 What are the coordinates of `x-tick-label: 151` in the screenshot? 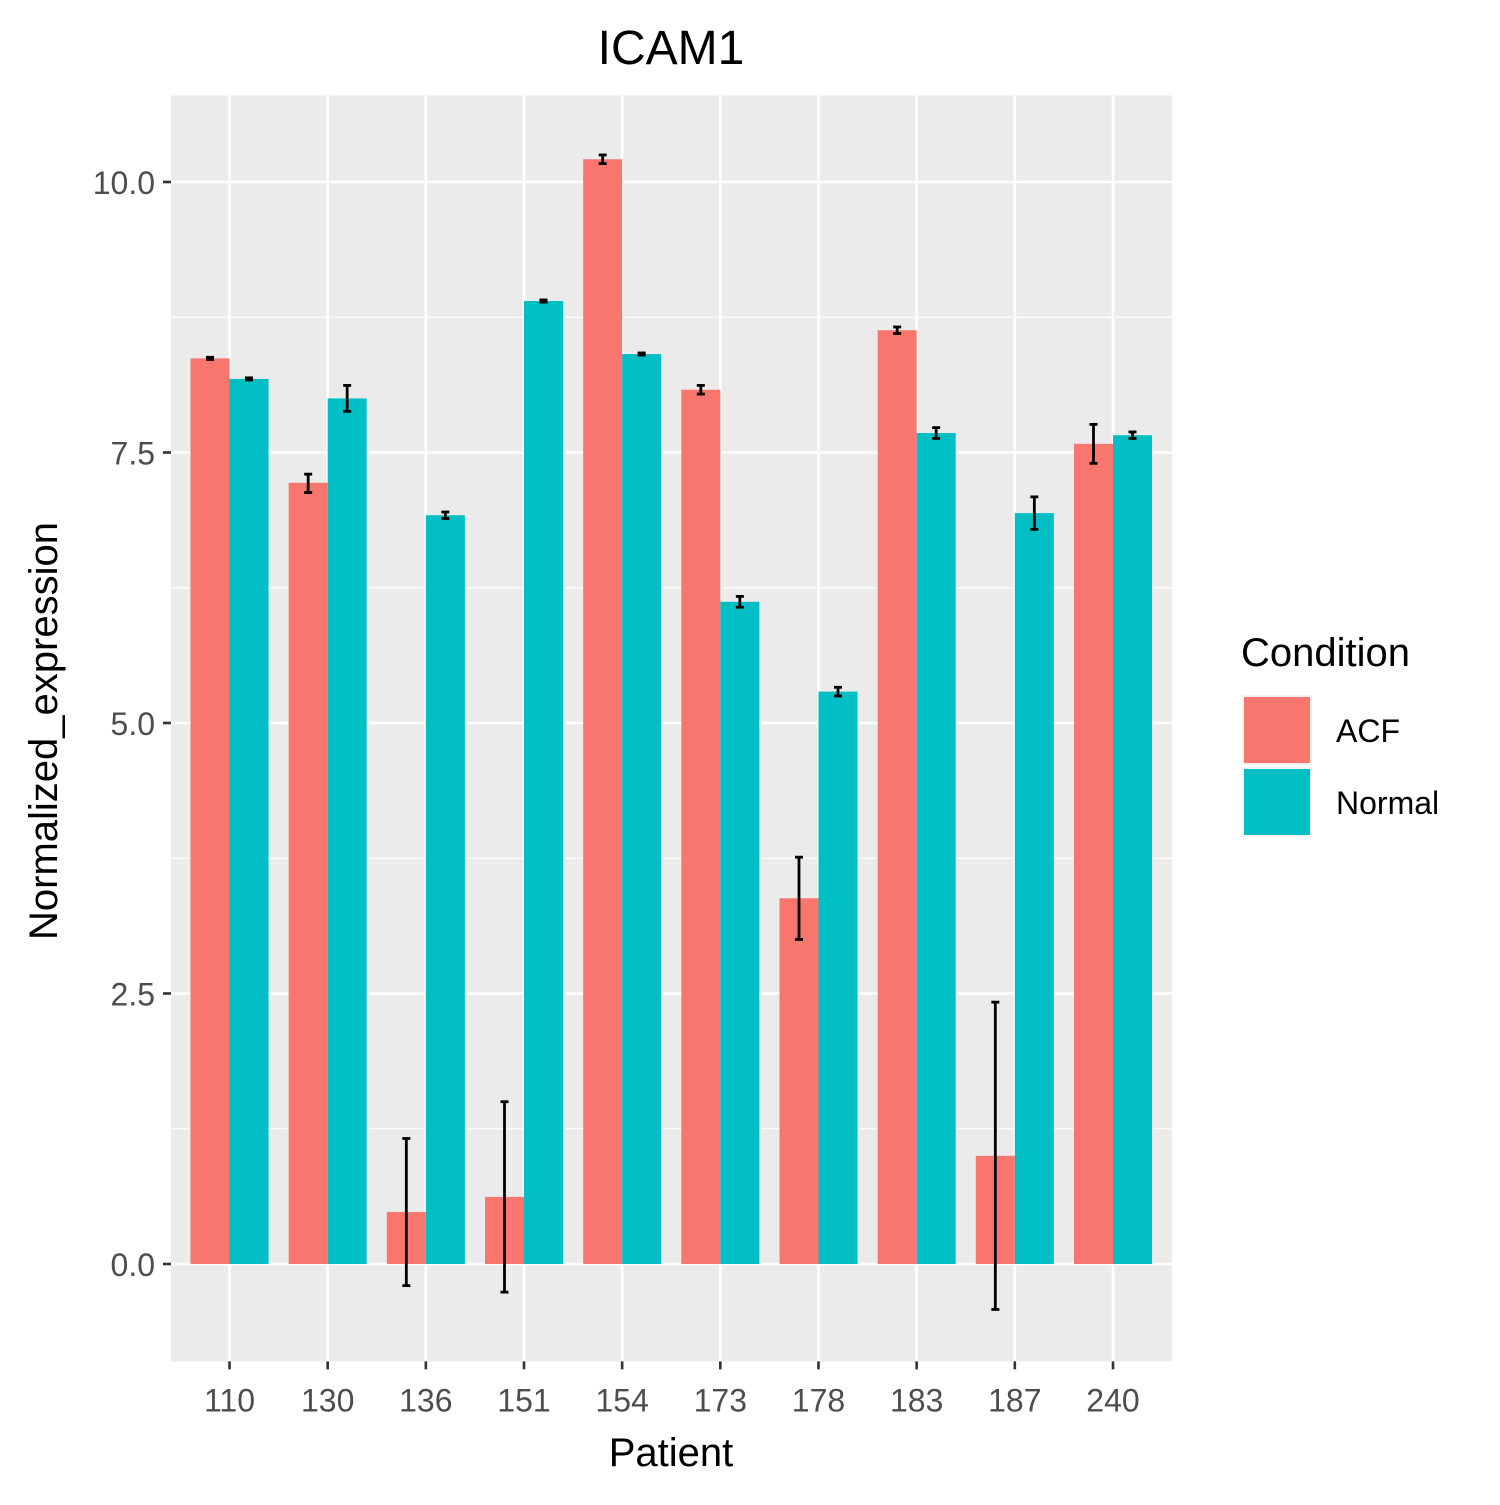 It's located at (523, 1400).